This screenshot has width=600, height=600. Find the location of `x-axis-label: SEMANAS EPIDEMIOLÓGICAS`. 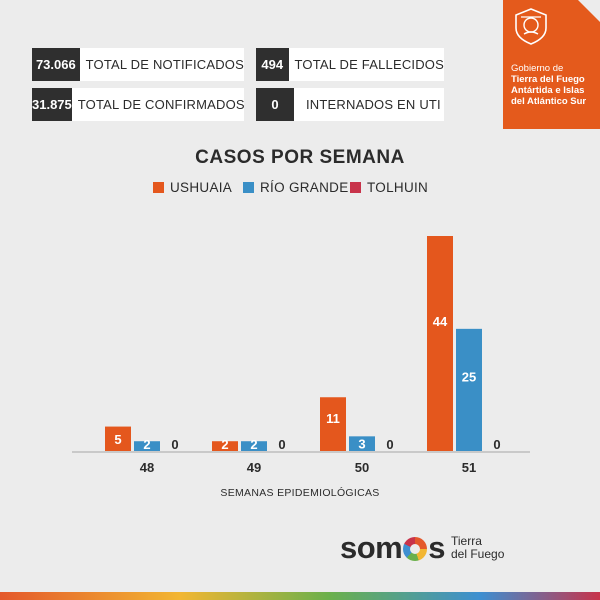

x-axis-label: SEMANAS EPIDEMIOLÓGICAS is located at coordinates (300, 493).